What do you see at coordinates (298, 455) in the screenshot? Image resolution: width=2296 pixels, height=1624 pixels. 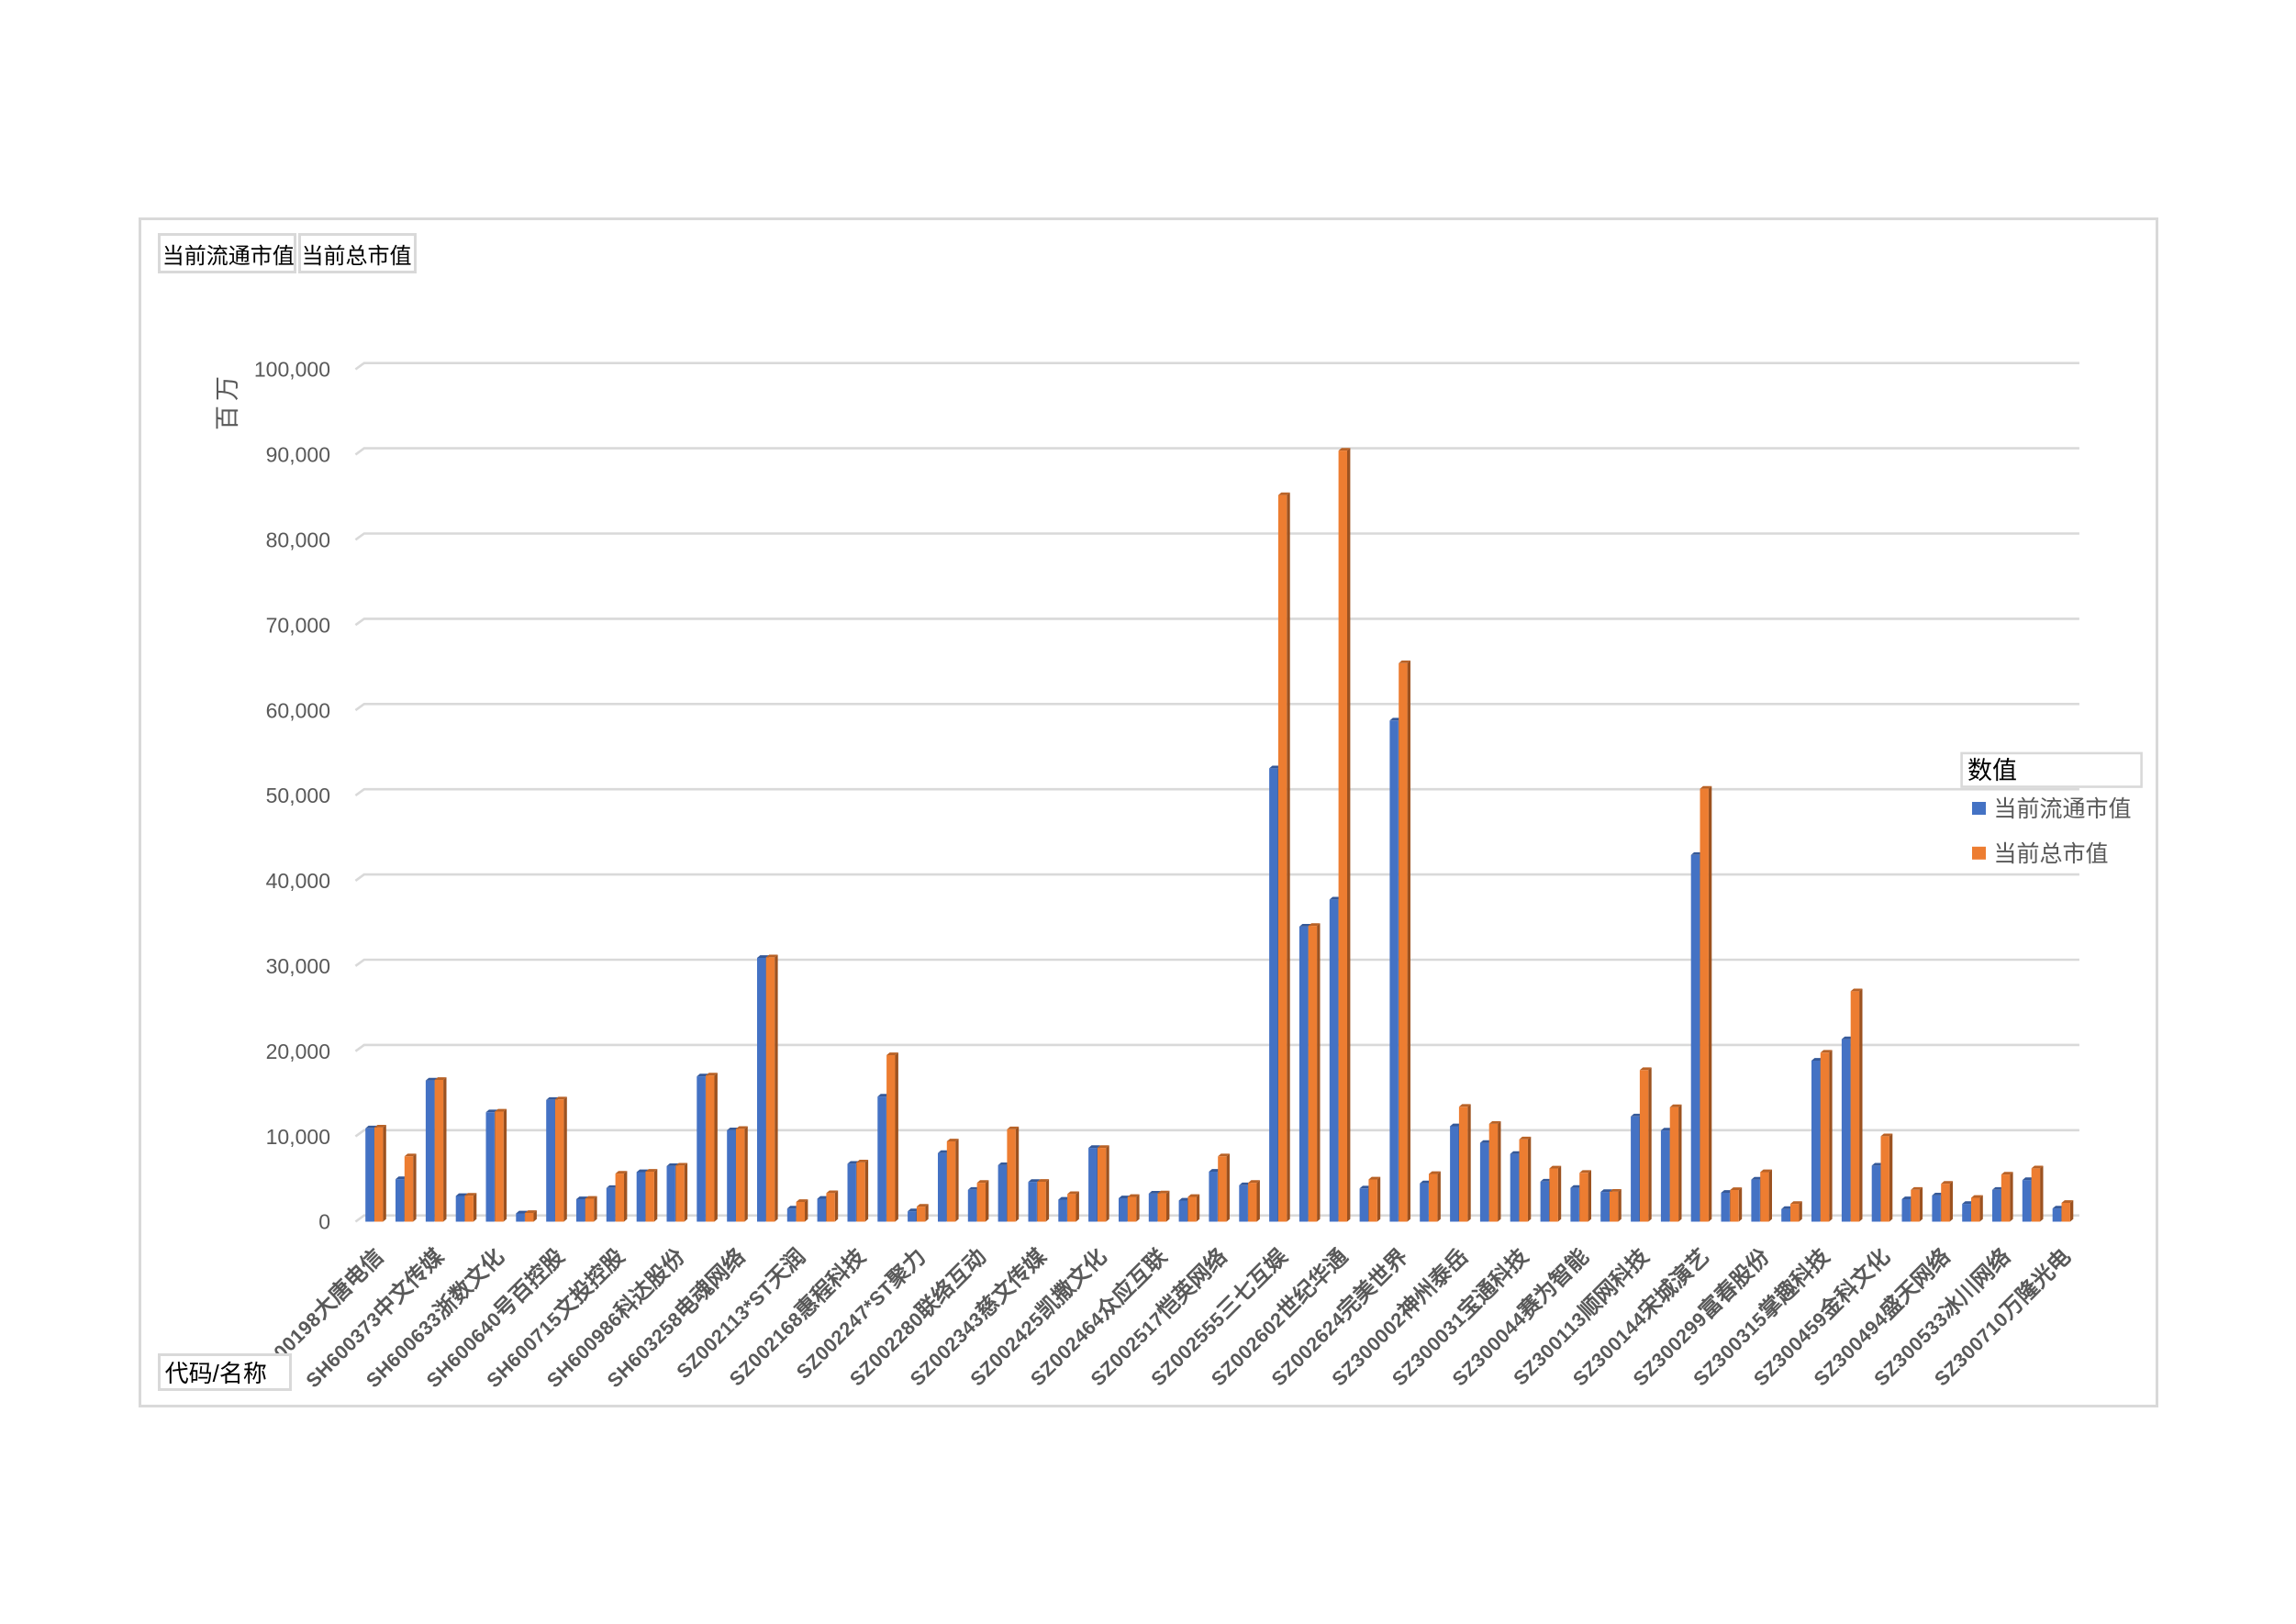 I see `svg-text: 90,000` at bounding box center [298, 455].